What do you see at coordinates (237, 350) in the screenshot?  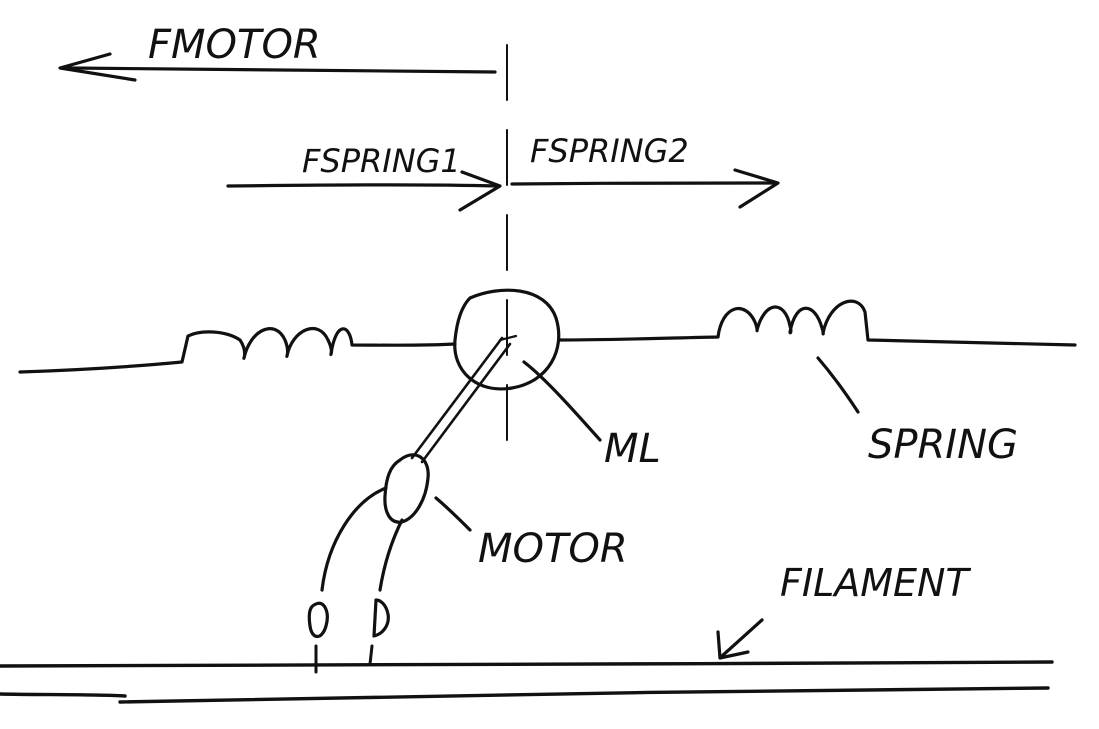 I see `left-spring` at bounding box center [237, 350].